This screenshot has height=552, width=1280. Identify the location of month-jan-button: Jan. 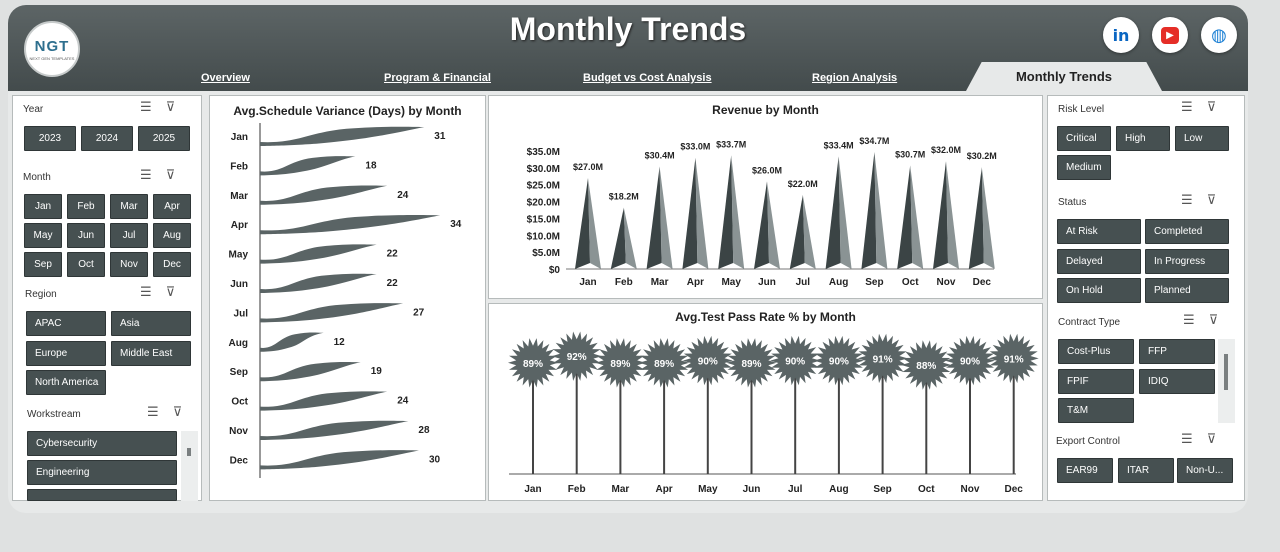
(43, 206).